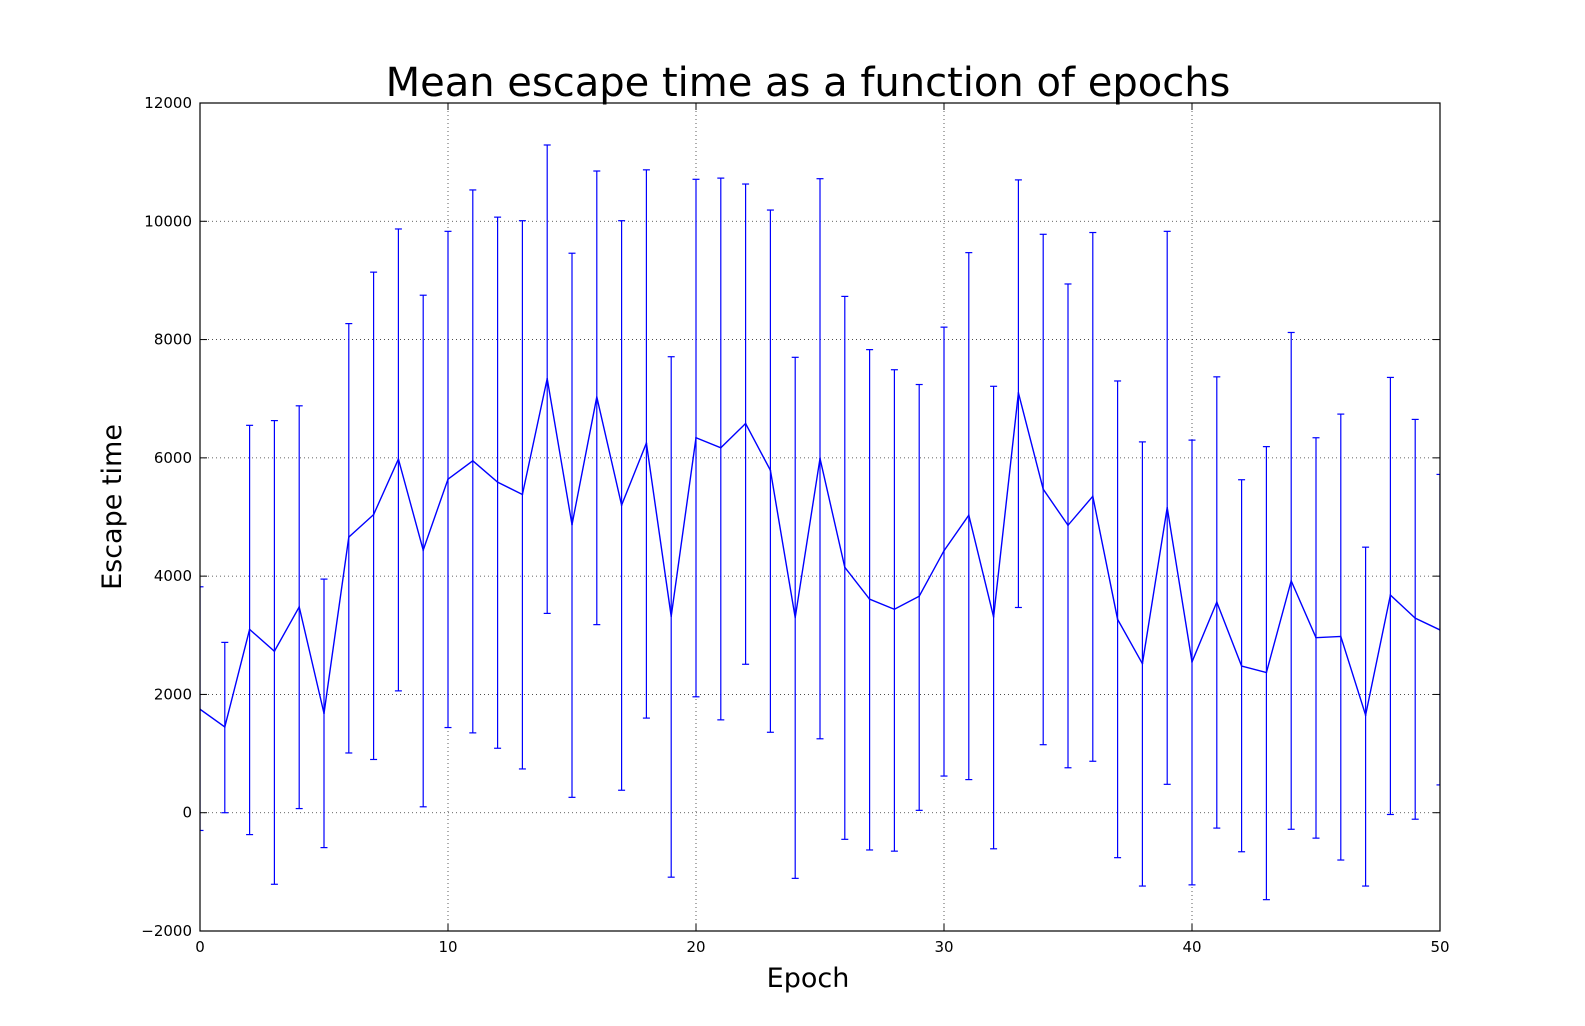 Image resolution: width=1585 pixels, height=1026 pixels. What do you see at coordinates (187, 813) in the screenshot?
I see `y-tick-label: 0` at bounding box center [187, 813].